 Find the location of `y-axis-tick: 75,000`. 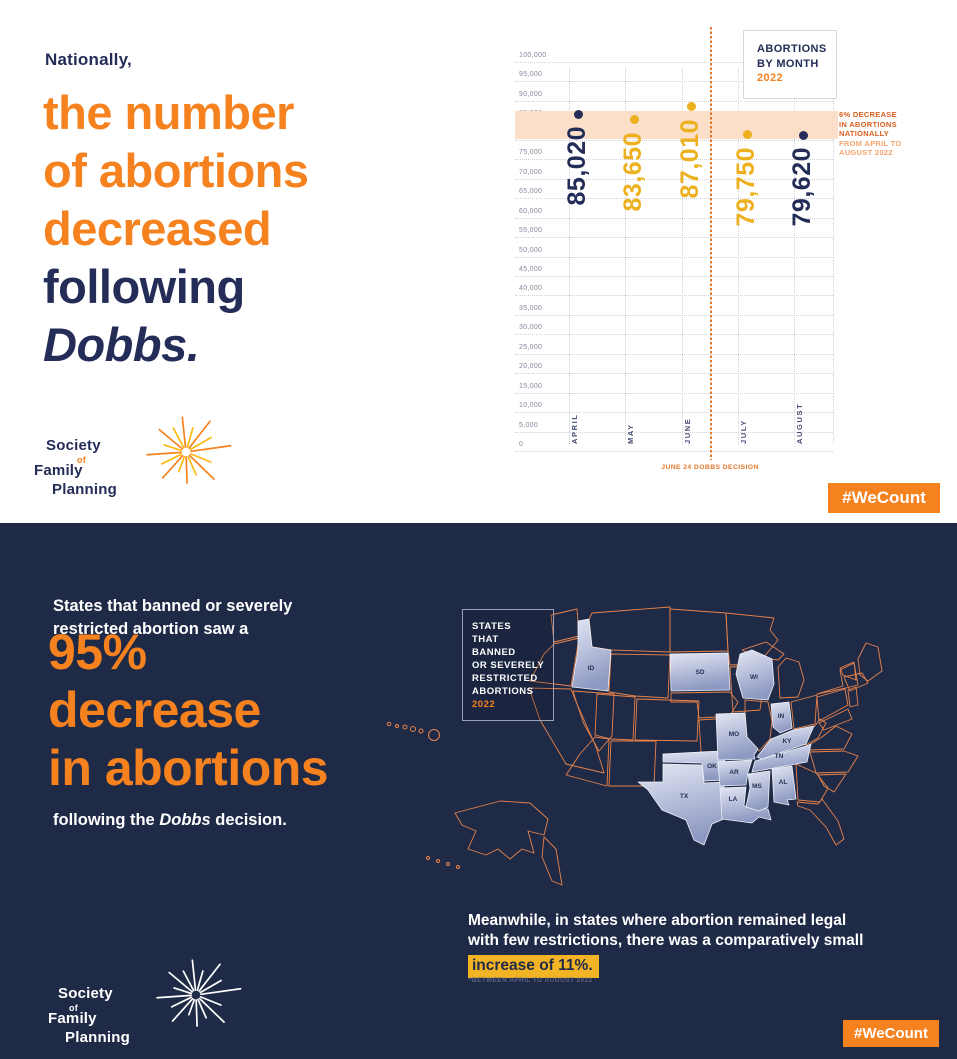

y-axis-tick: 75,000 is located at coordinates (531, 153).